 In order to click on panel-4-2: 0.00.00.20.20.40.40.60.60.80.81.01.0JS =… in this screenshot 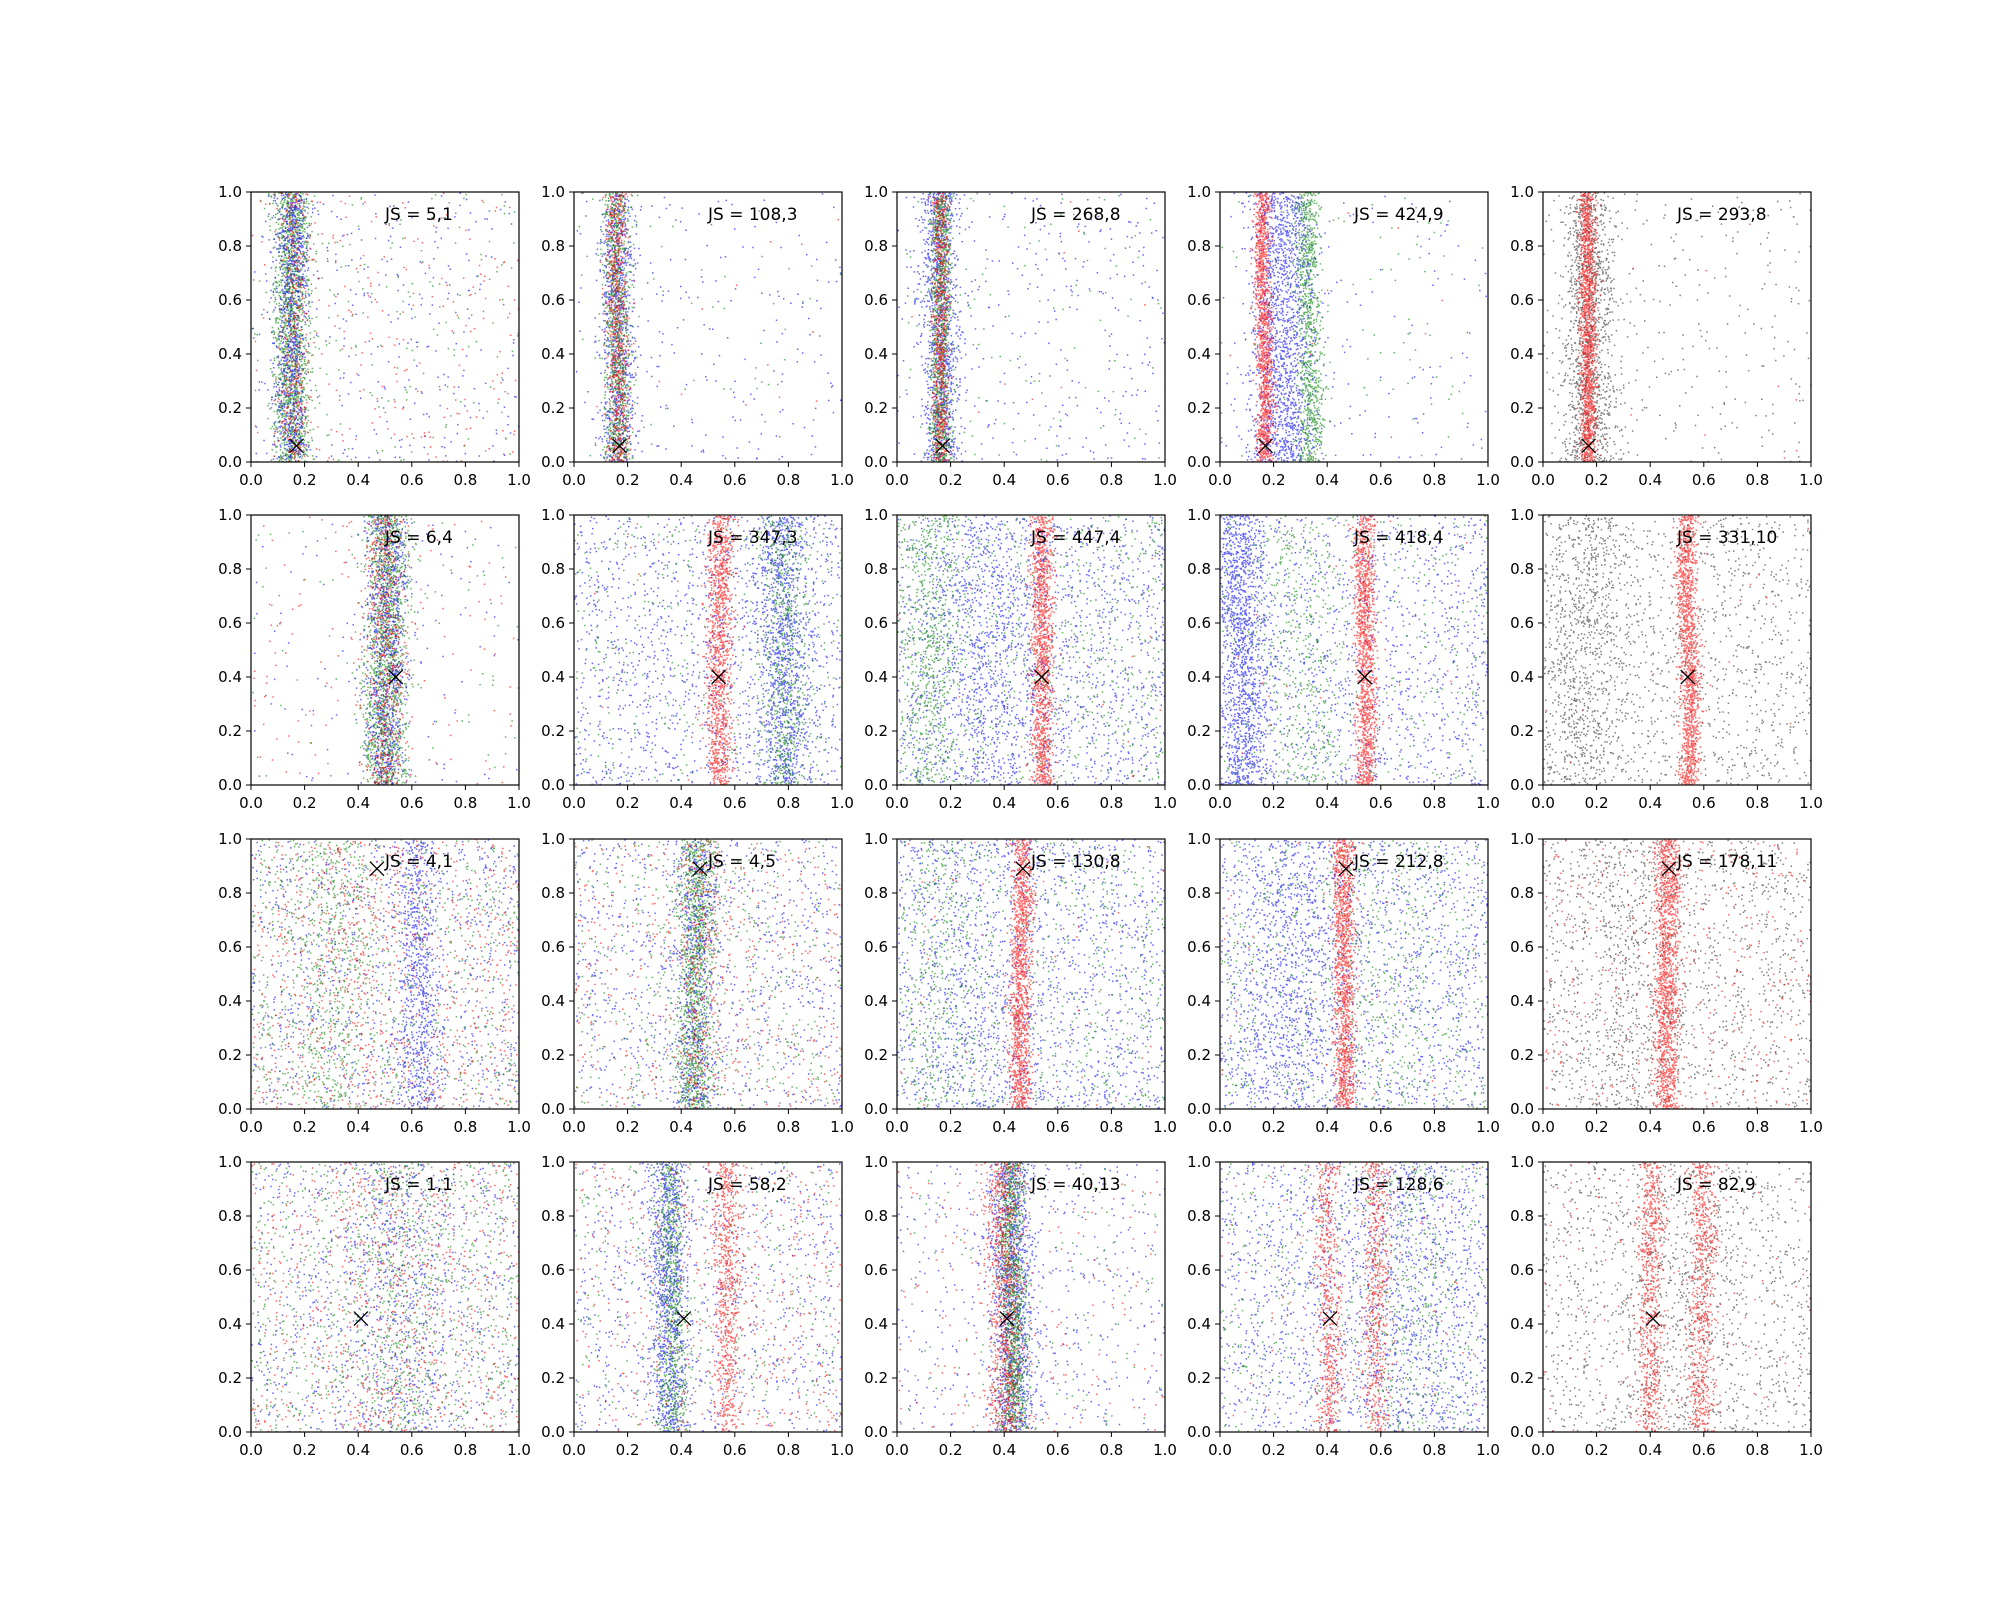, I will do `click(697, 1306)`.